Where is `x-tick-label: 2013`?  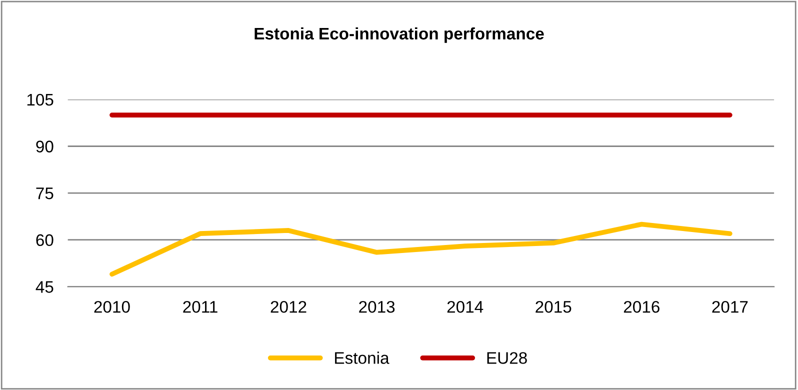 x-tick-label: 2013 is located at coordinates (377, 306).